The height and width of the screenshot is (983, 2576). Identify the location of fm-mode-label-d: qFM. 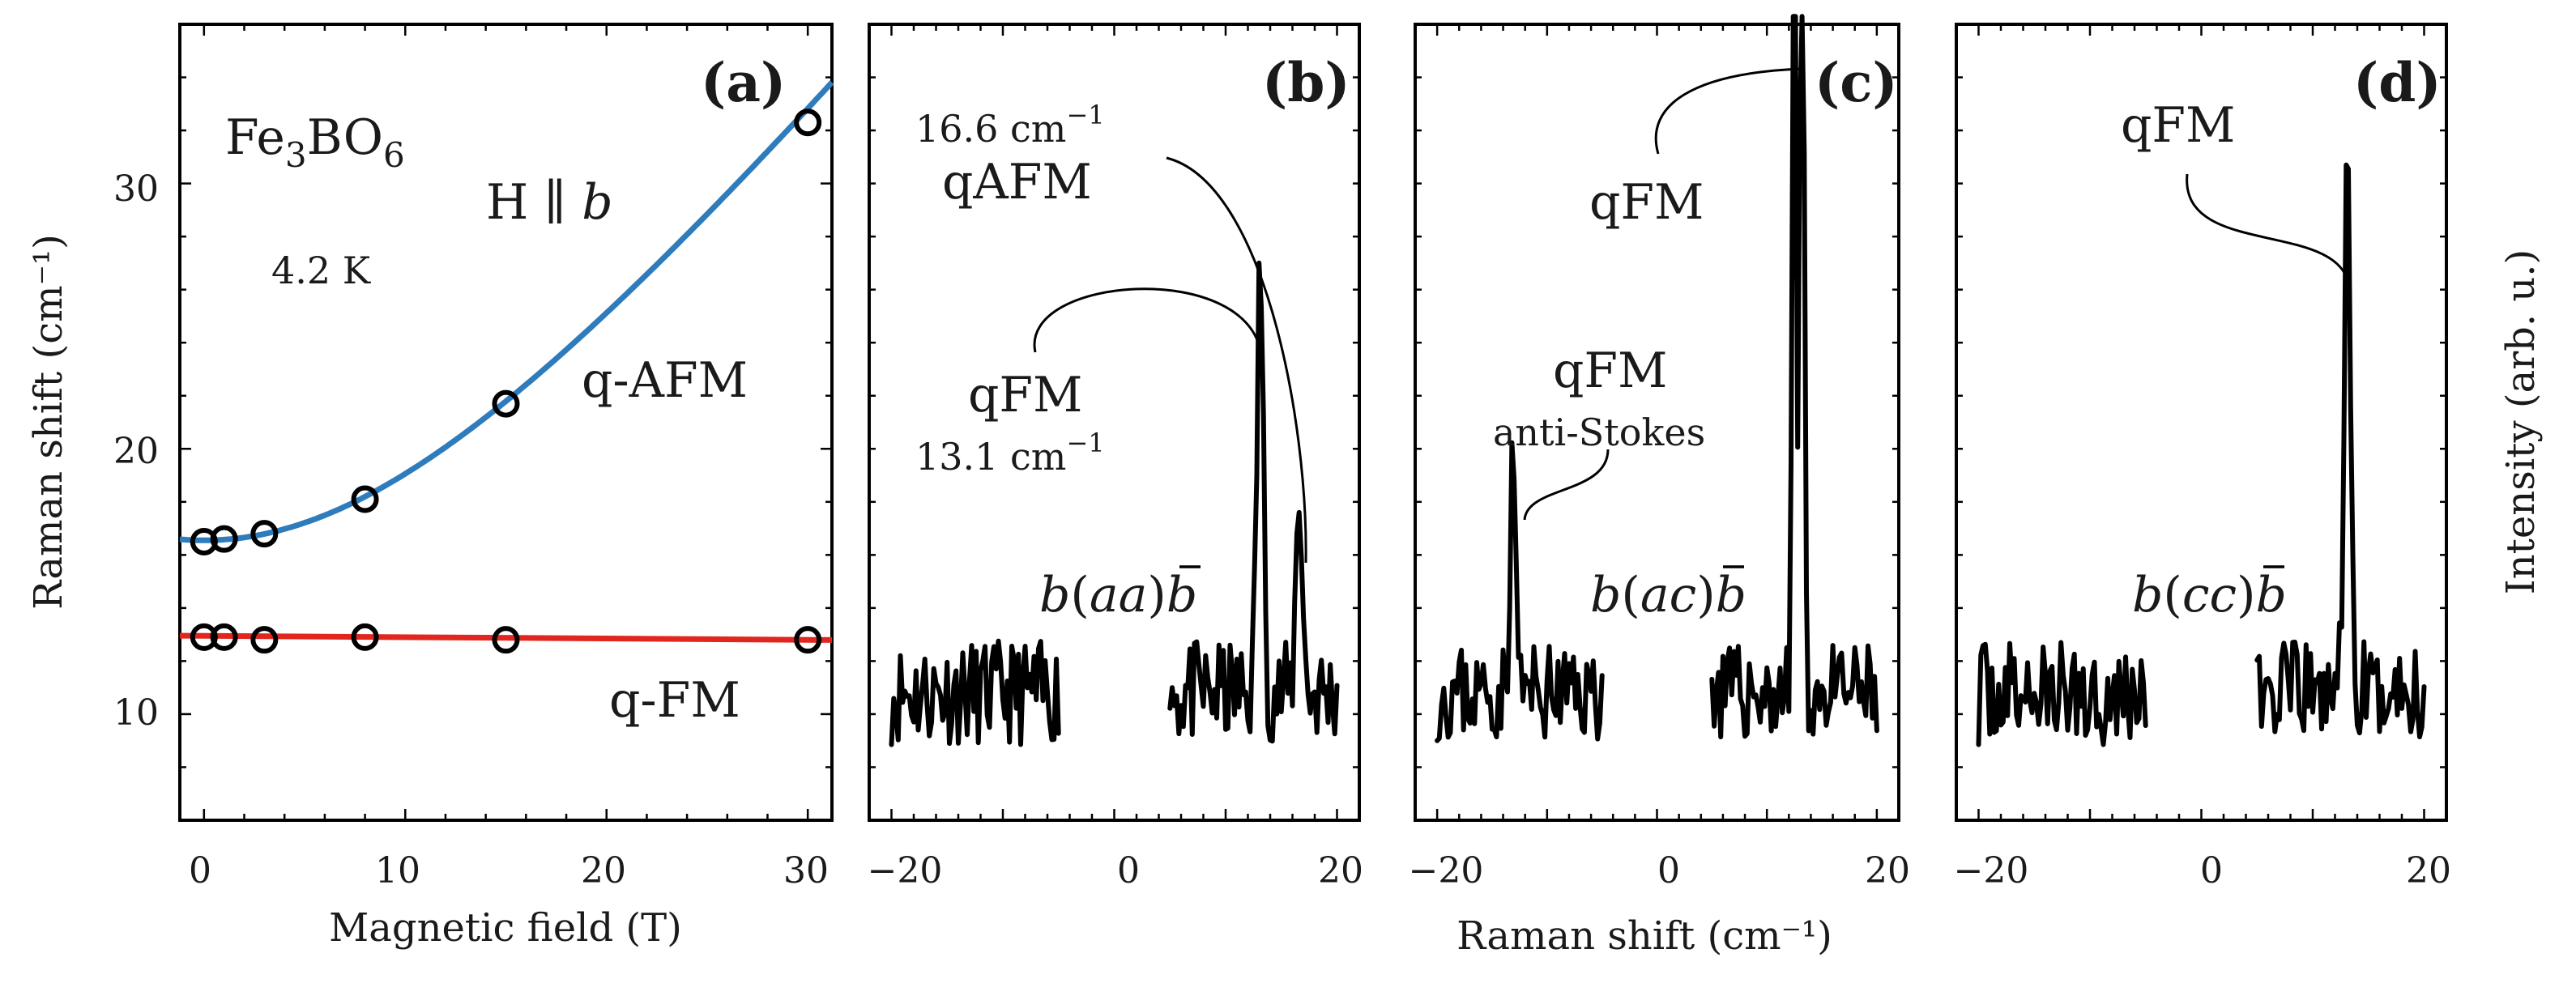
(2178, 126).